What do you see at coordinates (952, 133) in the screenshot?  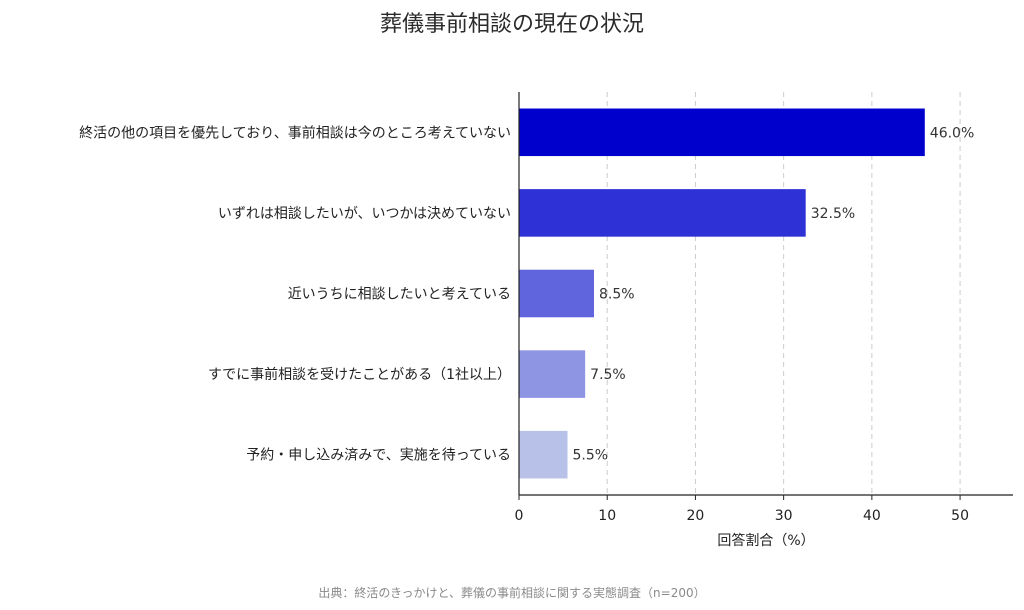 I see `value-label: 46.0%` at bounding box center [952, 133].